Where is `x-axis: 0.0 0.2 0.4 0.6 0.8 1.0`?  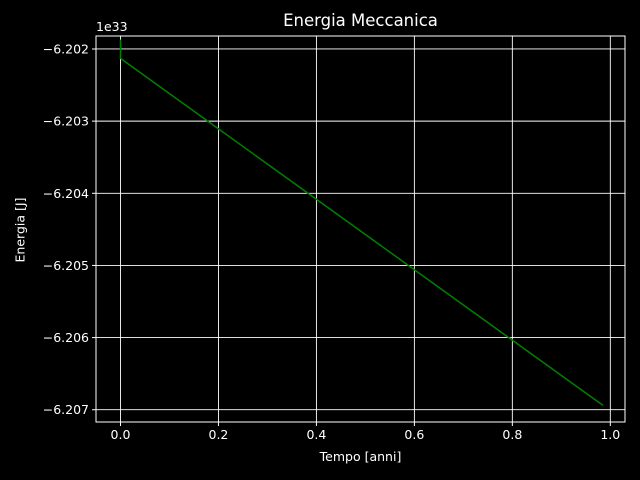 x-axis: 0.0 0.2 0.4 0.6 0.8 1.0 is located at coordinates (365, 432).